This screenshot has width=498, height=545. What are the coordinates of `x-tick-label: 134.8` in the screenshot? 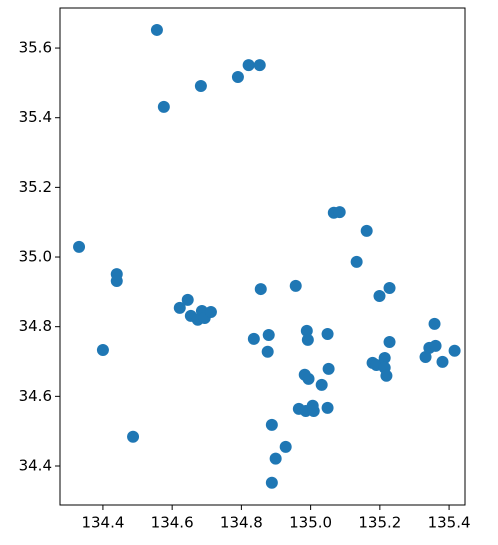 It's located at (241, 523).